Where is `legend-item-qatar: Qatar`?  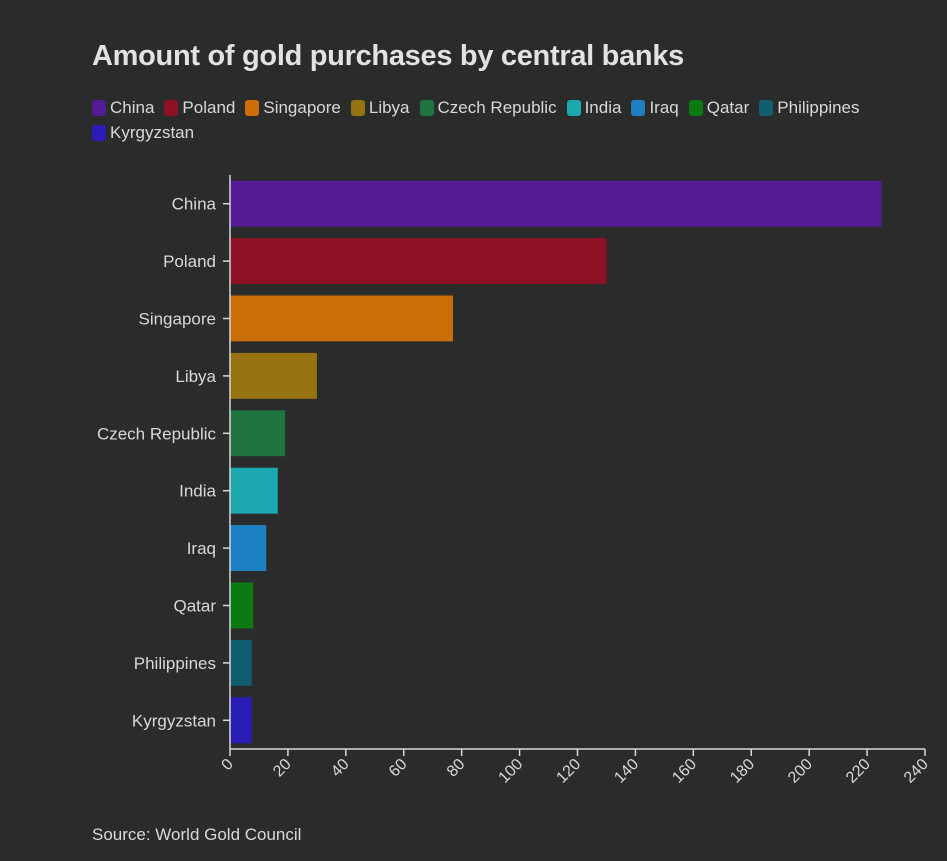
legend-item-qatar: Qatar is located at coordinates (719, 108).